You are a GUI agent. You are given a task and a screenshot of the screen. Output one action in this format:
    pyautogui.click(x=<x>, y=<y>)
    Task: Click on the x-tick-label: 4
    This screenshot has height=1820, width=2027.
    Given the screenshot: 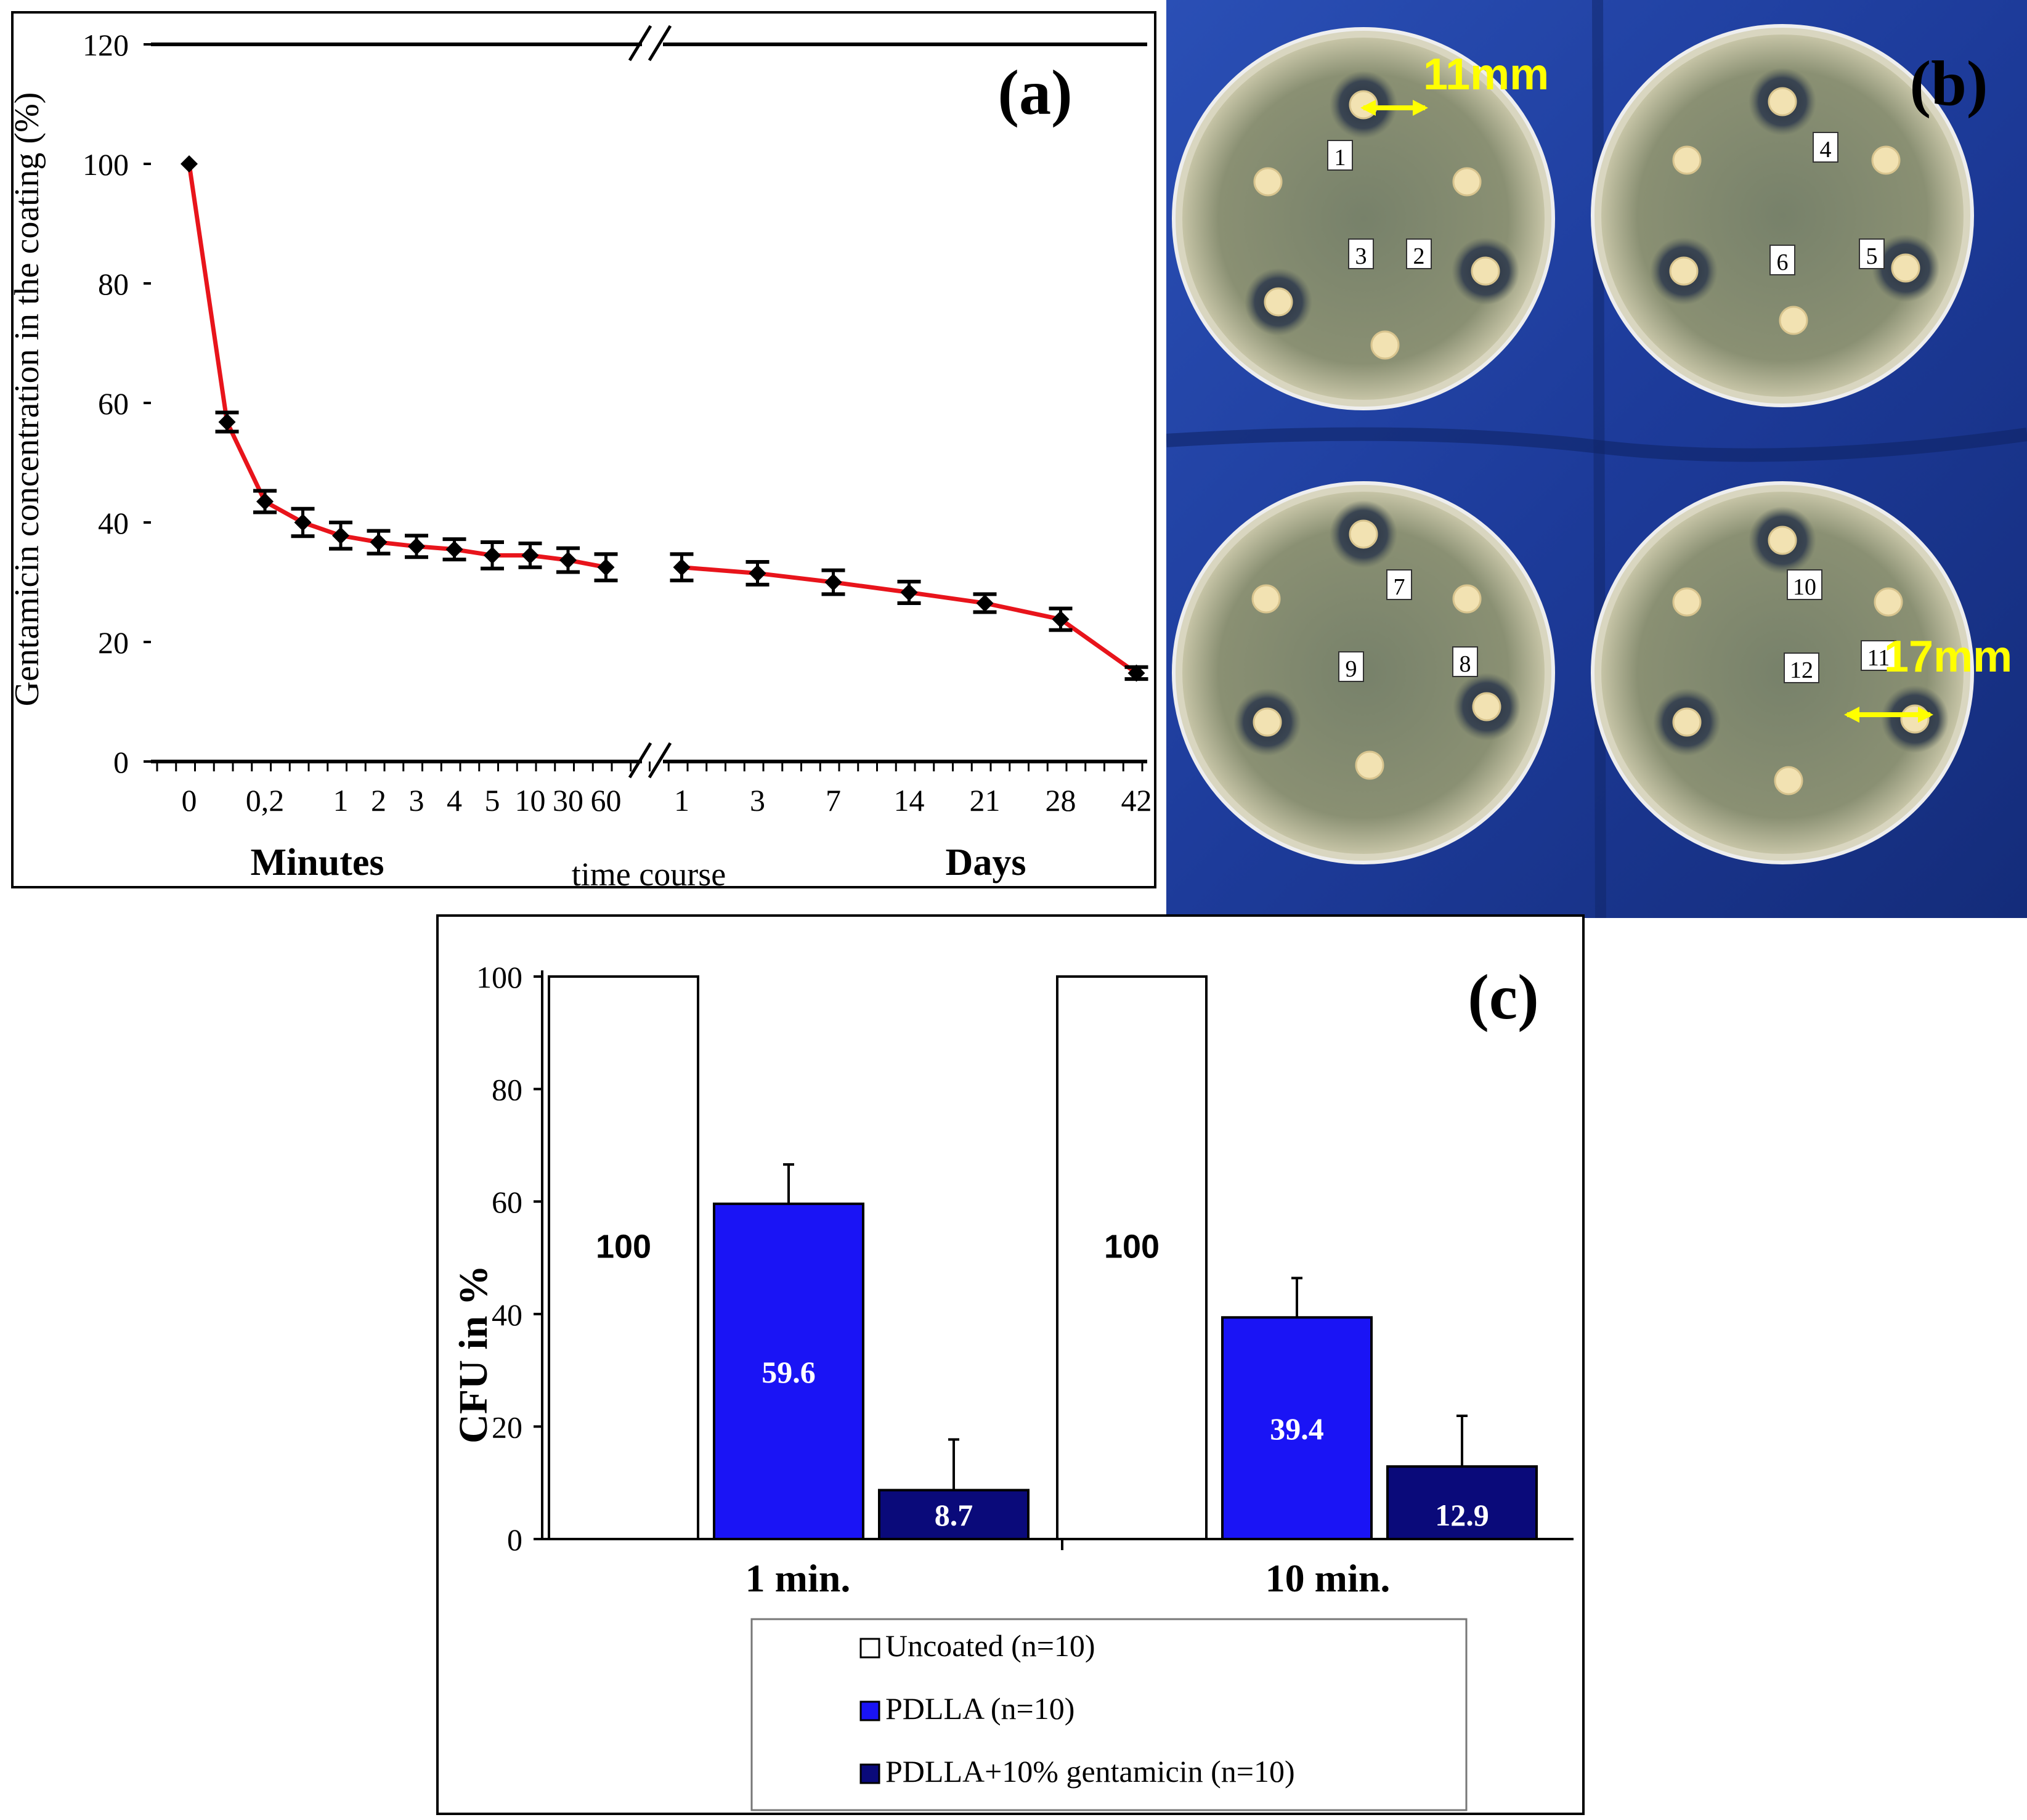 What is the action you would take?
    pyautogui.click(x=454, y=801)
    